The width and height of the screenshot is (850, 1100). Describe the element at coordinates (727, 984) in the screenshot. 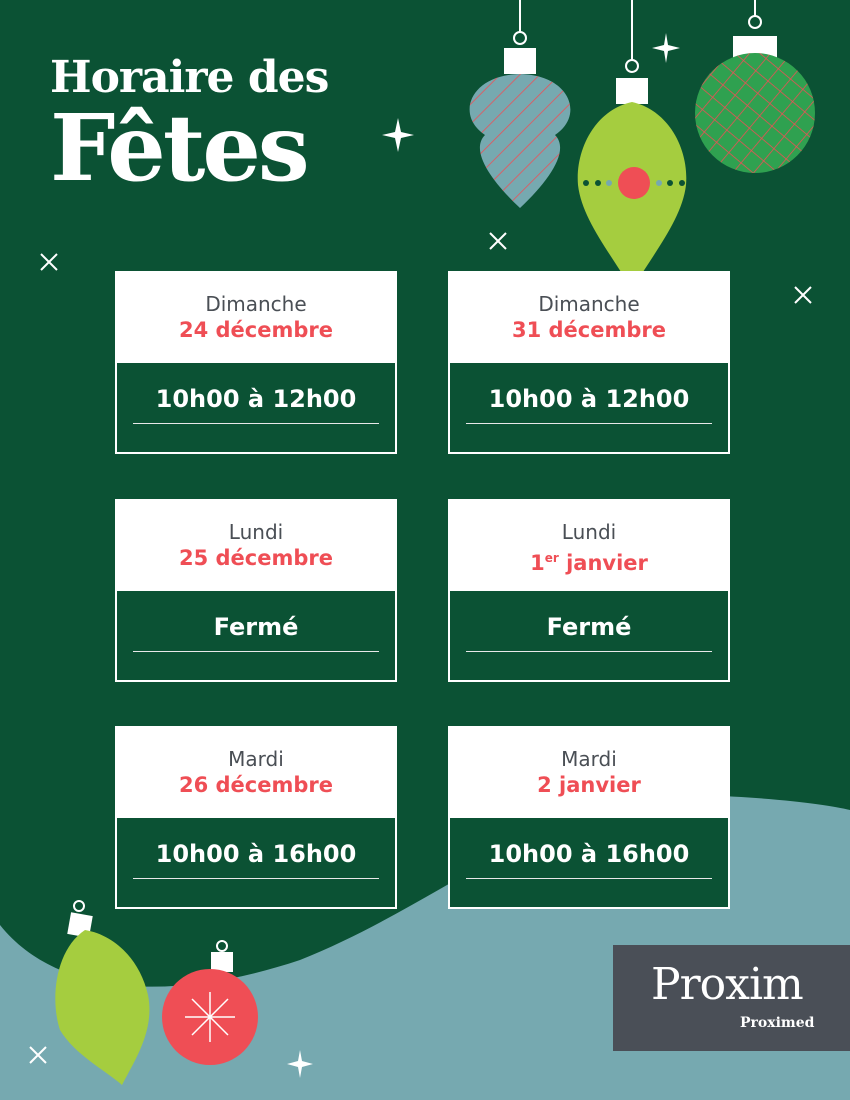

I see `logo-brand: Proxim` at that location.